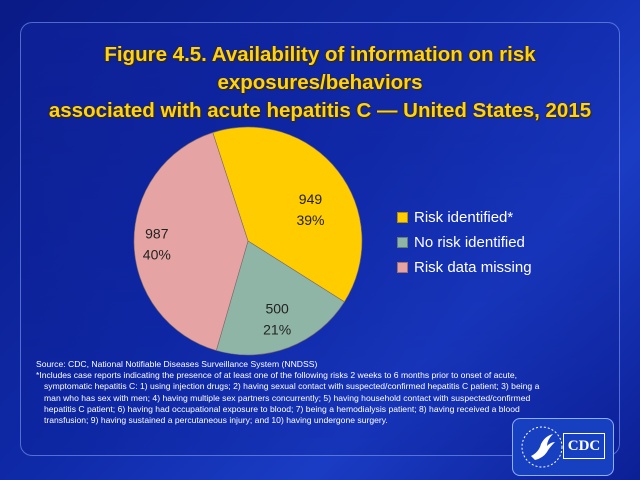  I want to click on hhs-eagle-icon, so click(542, 447).